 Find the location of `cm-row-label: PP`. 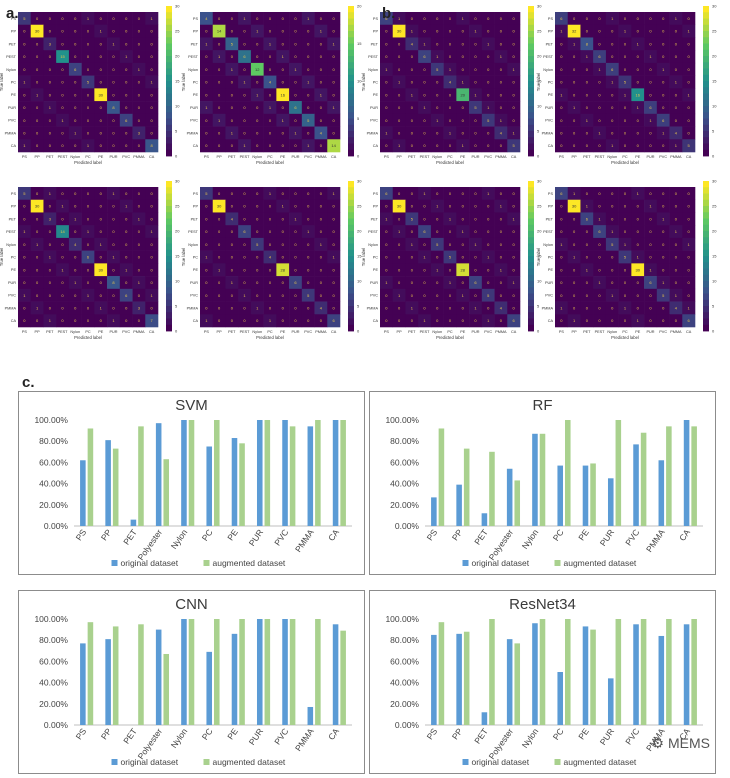

cm-row-label: PP is located at coordinates (14, 207).